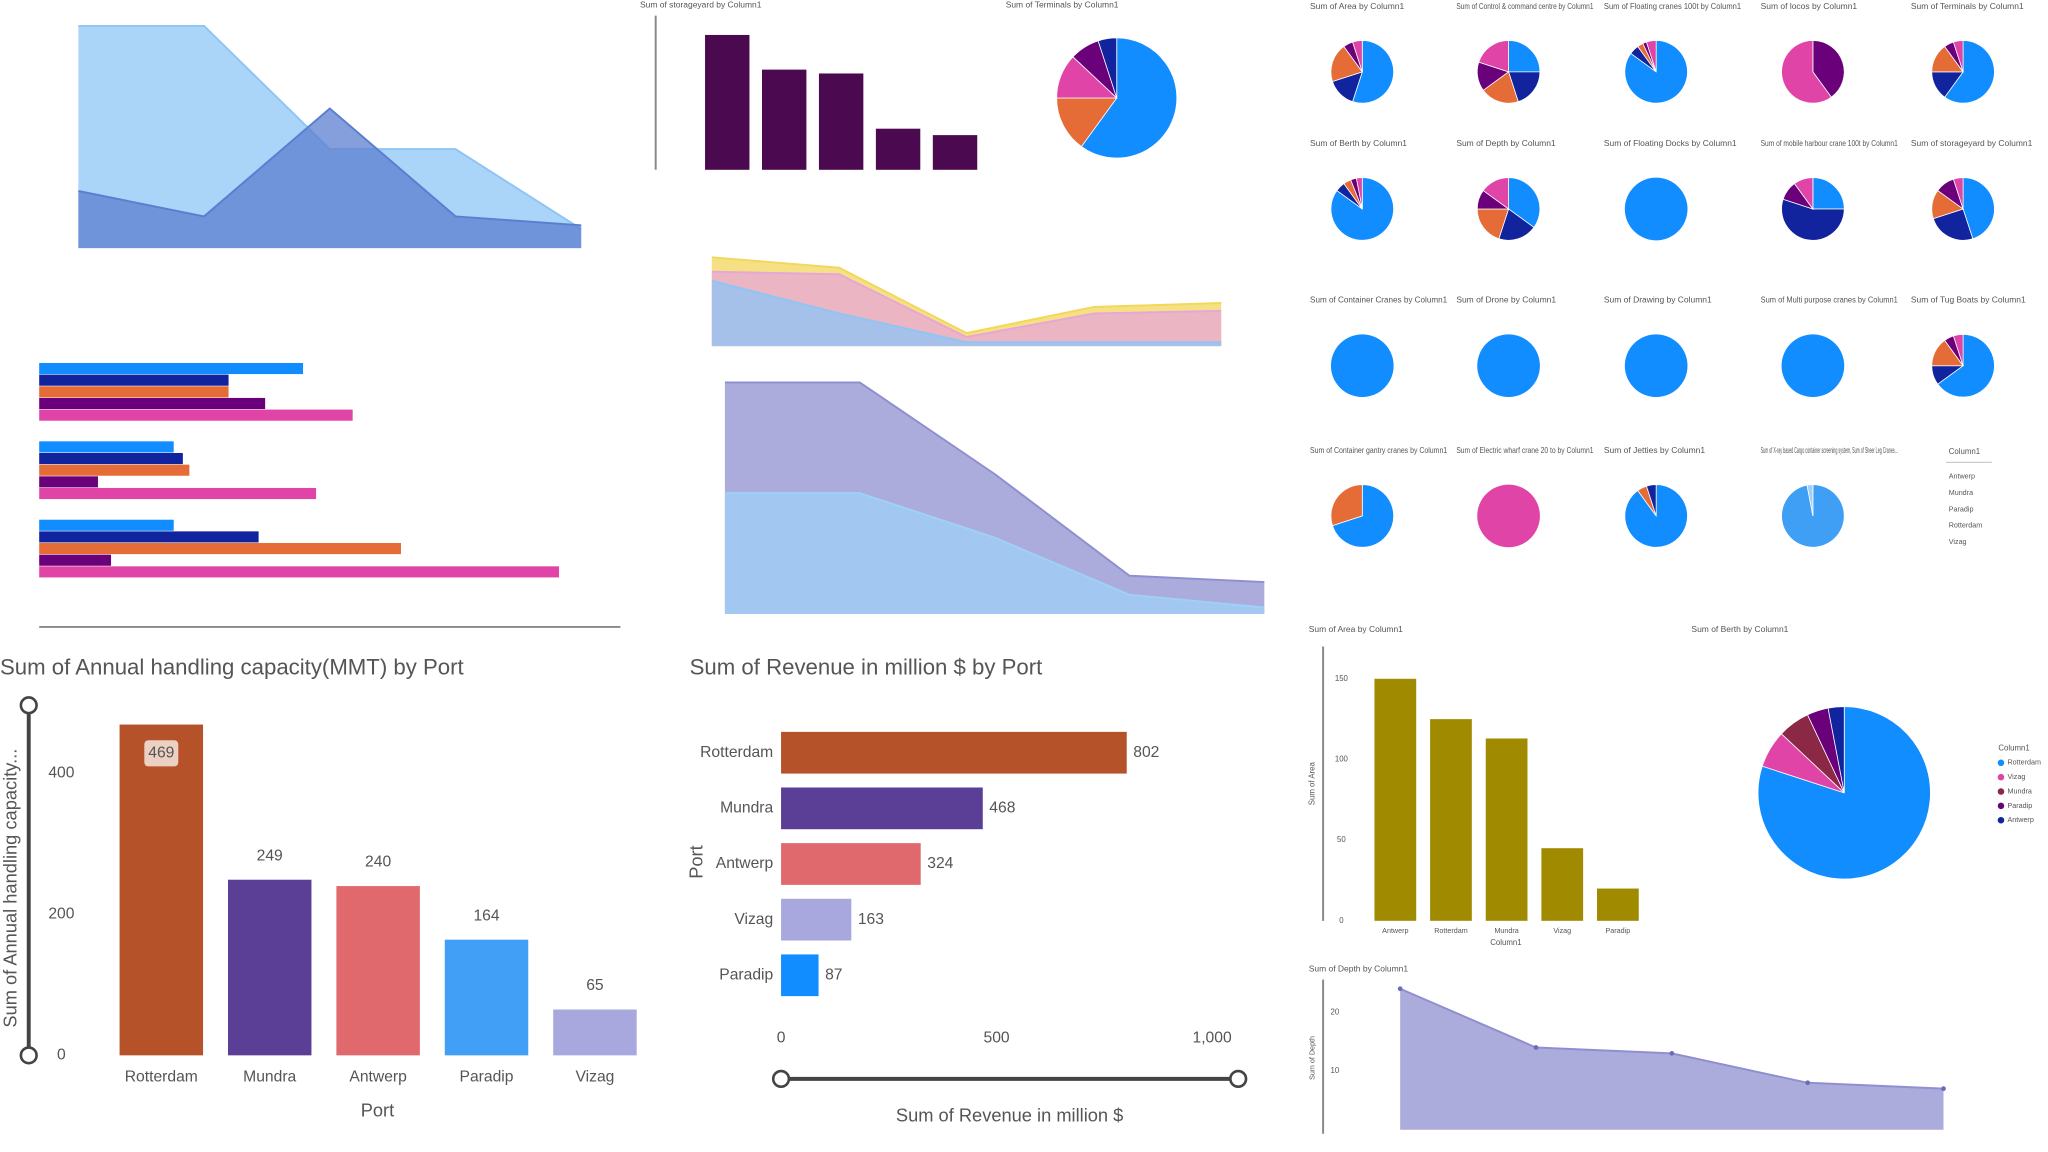 The height and width of the screenshot is (1152, 2048). I want to click on chart-title: Sum of Berth by Column1, so click(1358, 143).